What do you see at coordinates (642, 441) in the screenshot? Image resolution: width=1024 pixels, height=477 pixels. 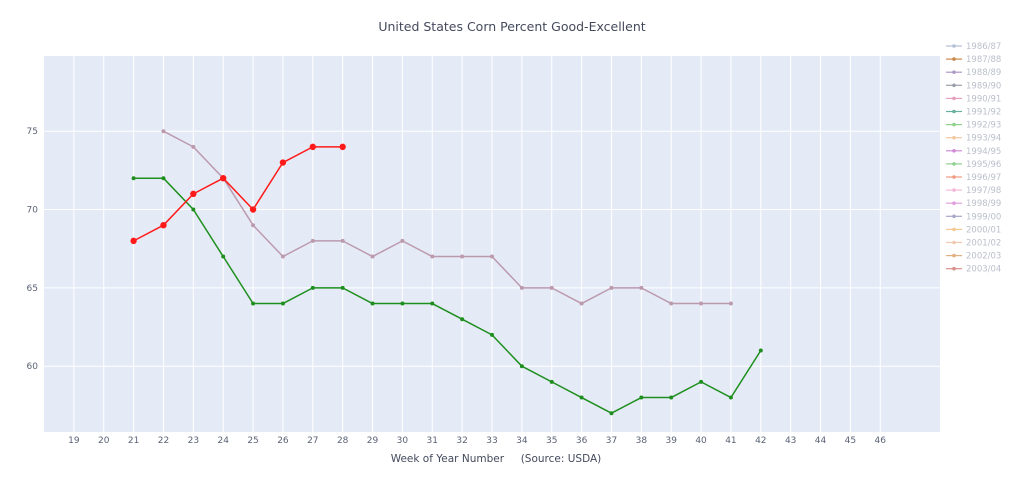 I see `x-tick-label: 38` at bounding box center [642, 441].